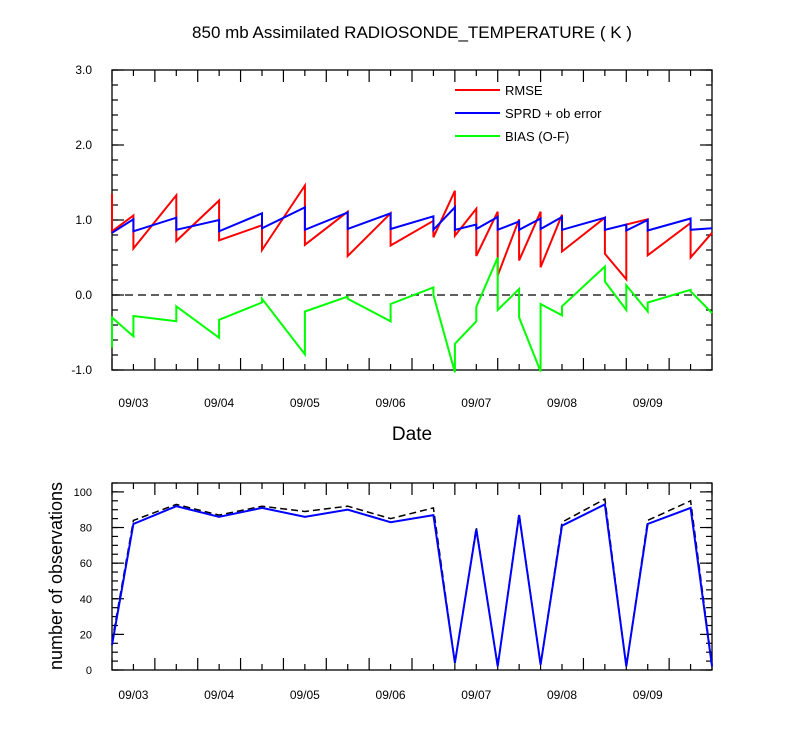 The image size is (800, 750). Describe the element at coordinates (83, 70) in the screenshot. I see `top-y-tick-label: 3.0` at that location.